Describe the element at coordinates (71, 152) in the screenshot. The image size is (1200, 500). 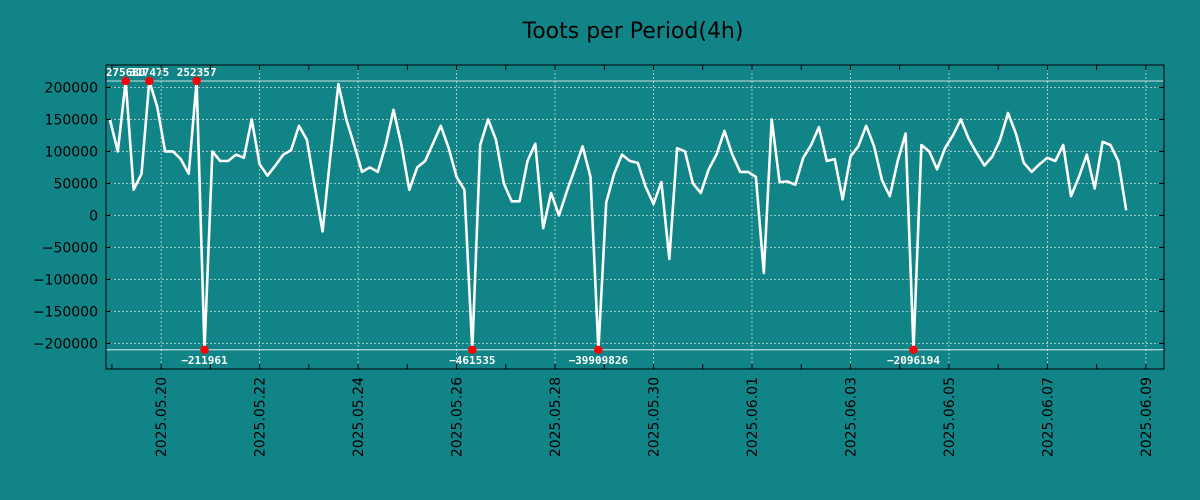
I see `y-tick-label: 100000` at that location.